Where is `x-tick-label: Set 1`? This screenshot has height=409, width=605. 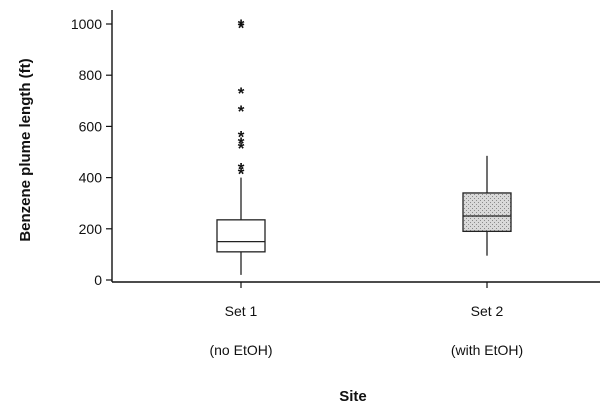 x-tick-label: Set 1 is located at coordinates (241, 311).